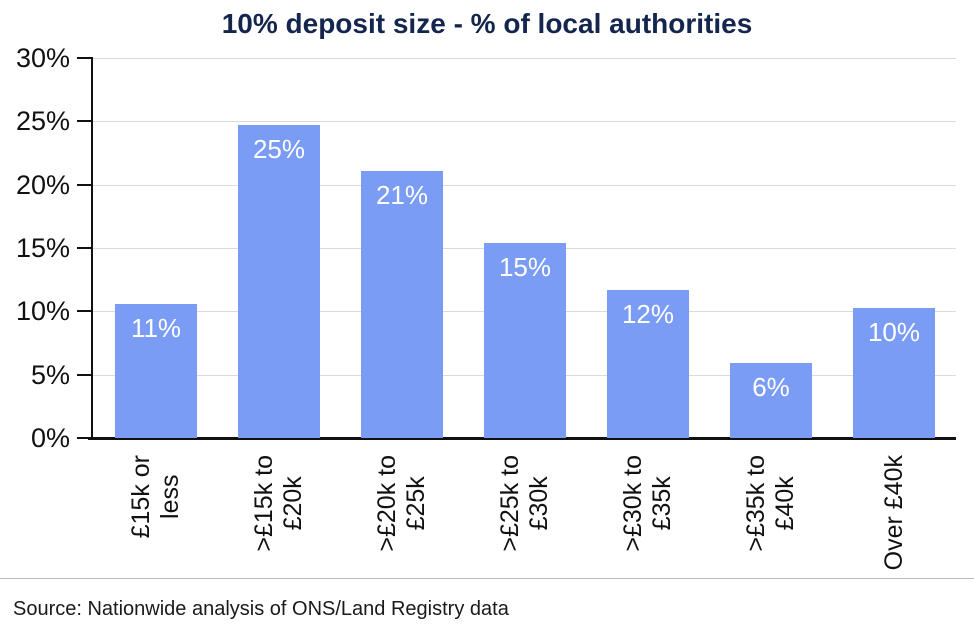 The width and height of the screenshot is (974, 636). I want to click on x-axis-label: >£15k to £20k, so click(279, 530).